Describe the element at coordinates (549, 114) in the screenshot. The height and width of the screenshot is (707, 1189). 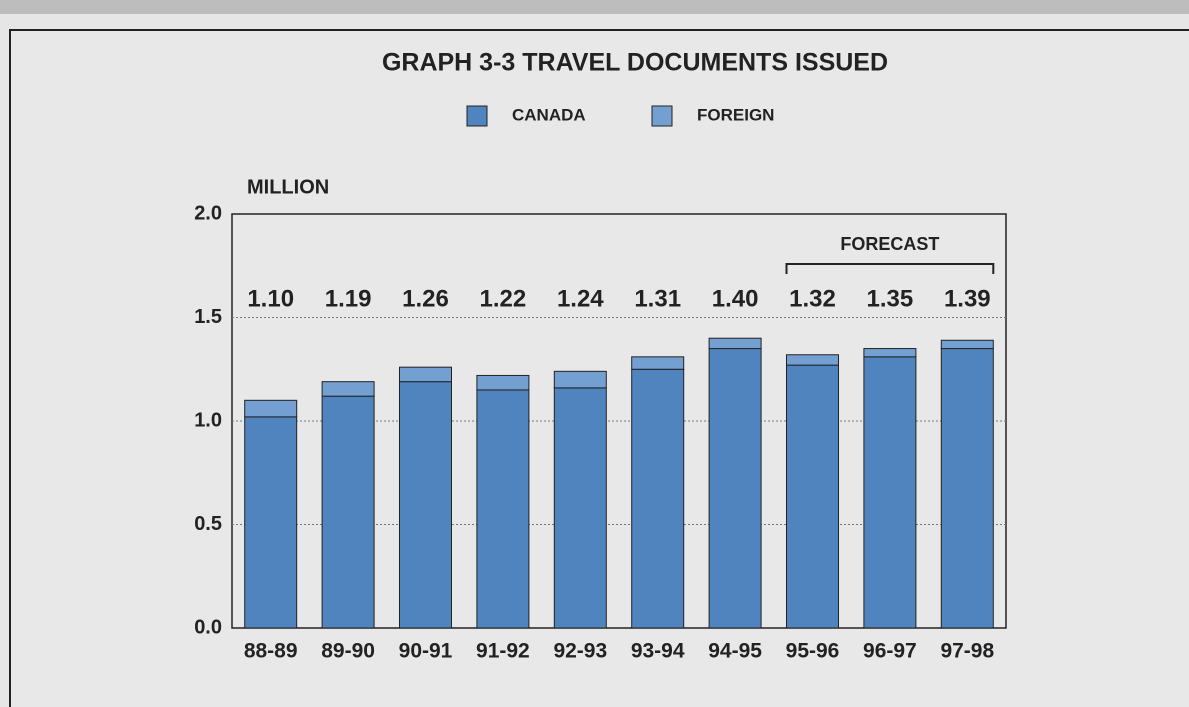
I see `legend-label: CANADA` at that location.